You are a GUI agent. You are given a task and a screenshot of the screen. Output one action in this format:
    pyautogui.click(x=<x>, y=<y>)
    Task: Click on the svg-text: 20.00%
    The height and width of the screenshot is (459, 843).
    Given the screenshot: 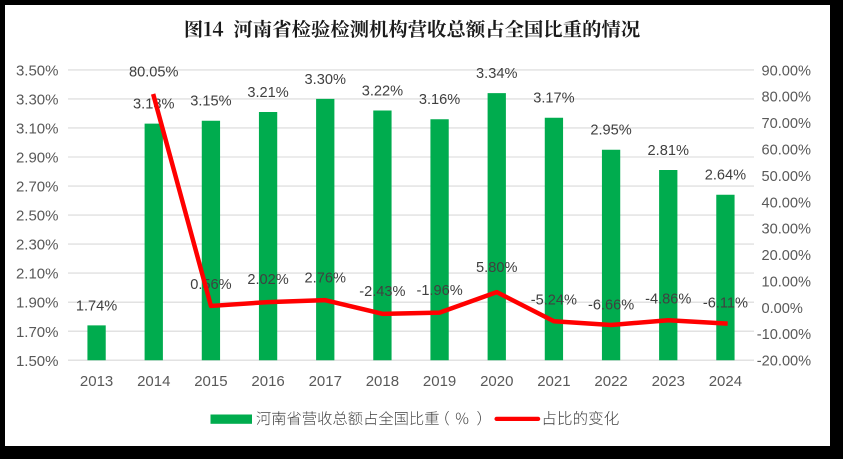 What is the action you would take?
    pyautogui.click(x=787, y=256)
    